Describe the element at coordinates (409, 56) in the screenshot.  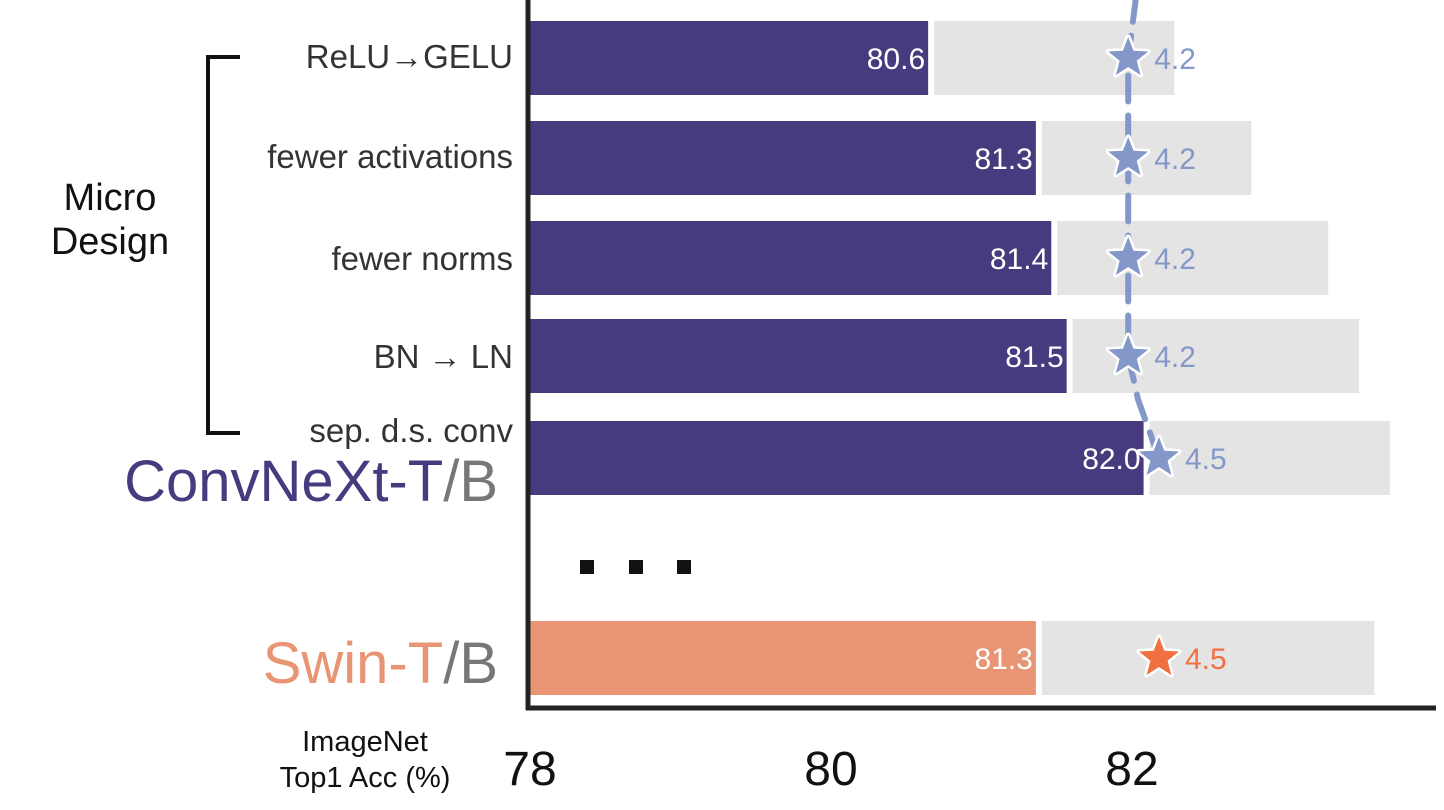
I see `category-label-relu-gelu: ReLU→GELU` at that location.